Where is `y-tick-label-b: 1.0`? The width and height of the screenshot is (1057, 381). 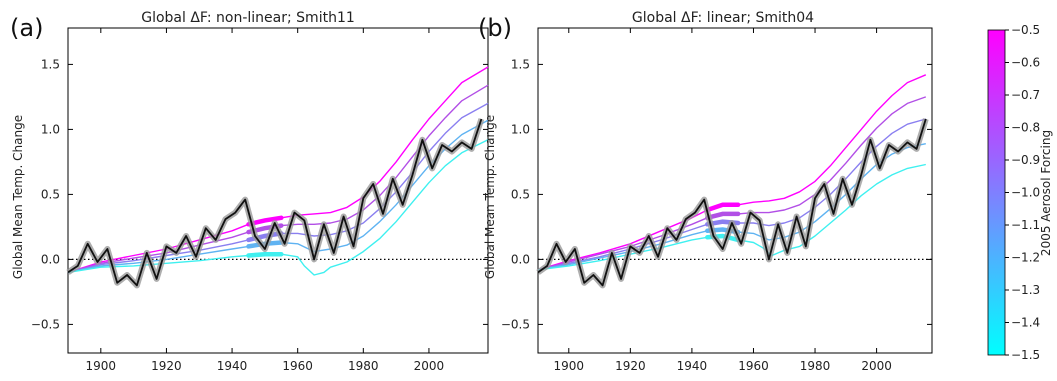
y-tick-label-b: 1.0 is located at coordinates (520, 129).